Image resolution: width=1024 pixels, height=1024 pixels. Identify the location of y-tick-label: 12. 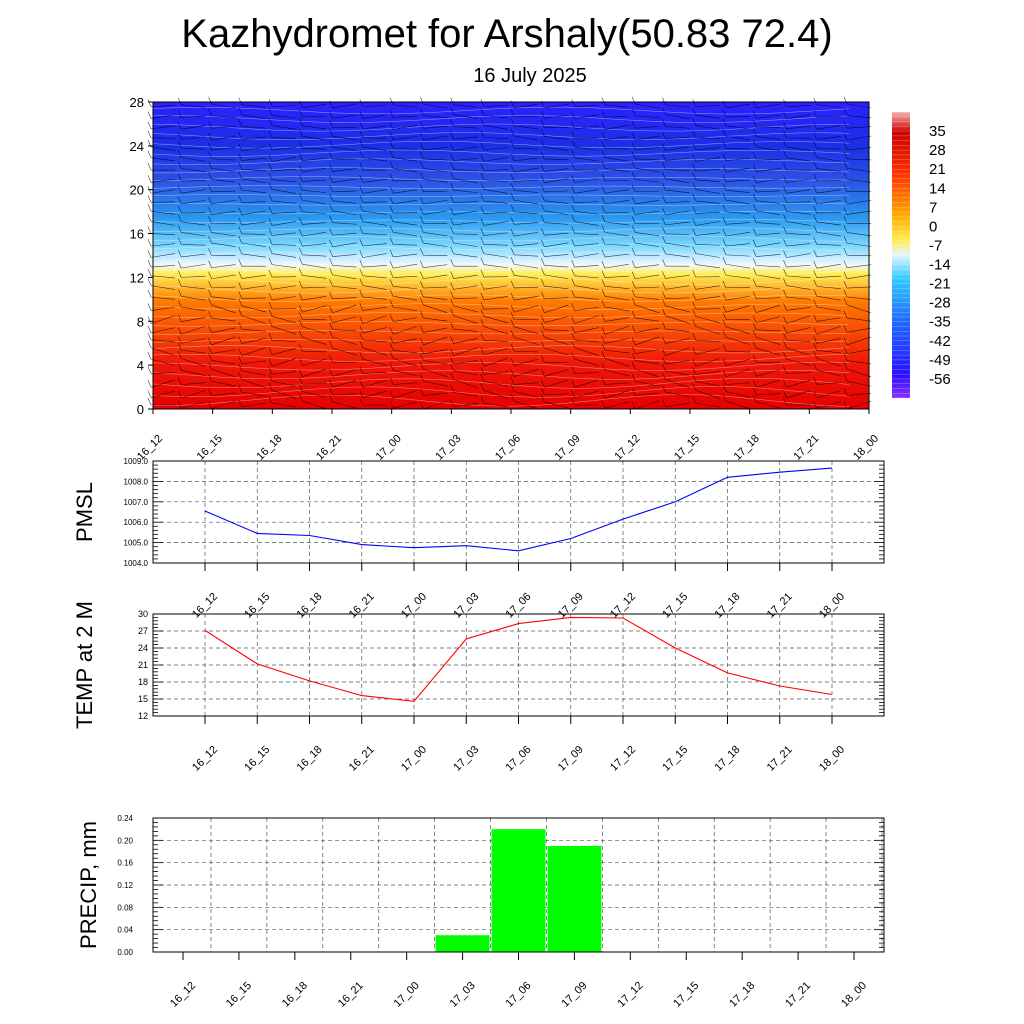
(137, 277).